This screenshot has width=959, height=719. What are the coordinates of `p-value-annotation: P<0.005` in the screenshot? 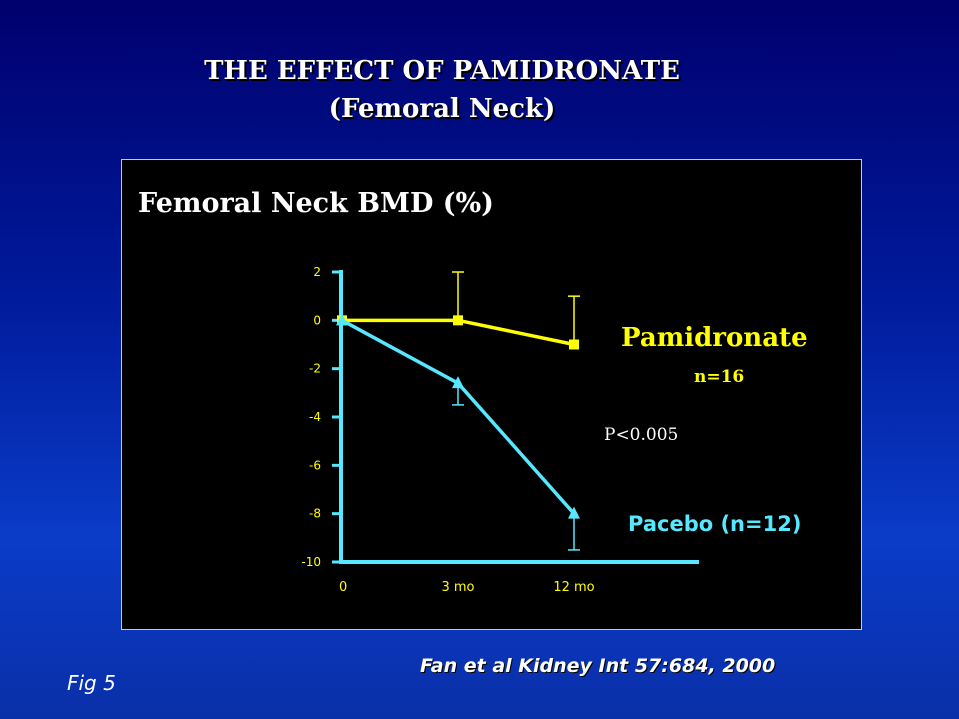 It's located at (641, 435).